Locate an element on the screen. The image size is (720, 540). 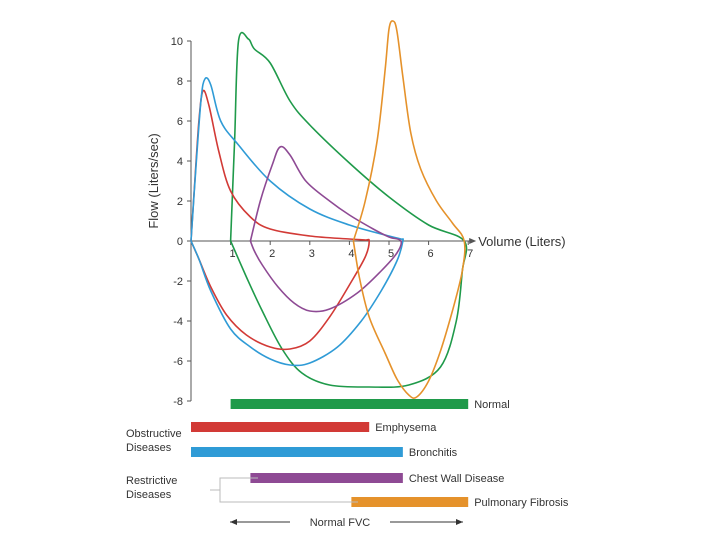
x-tick-label-6: 6 is located at coordinates (431, 254).